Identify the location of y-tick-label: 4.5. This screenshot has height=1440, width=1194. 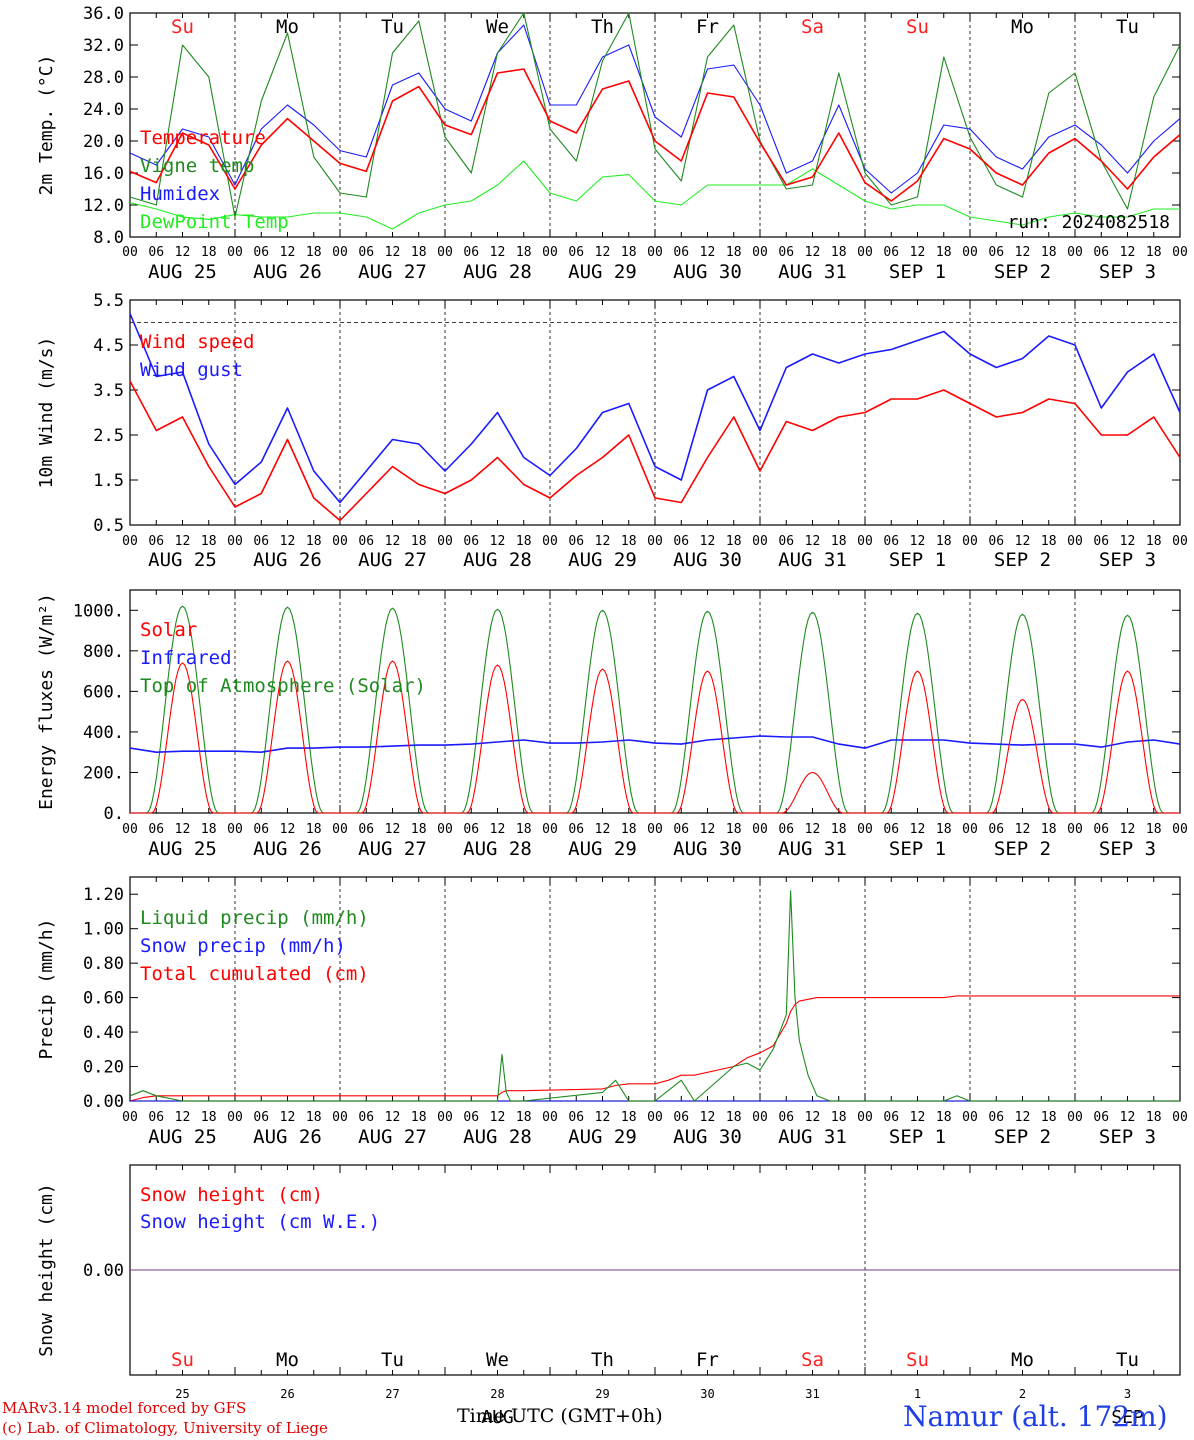
(108, 346).